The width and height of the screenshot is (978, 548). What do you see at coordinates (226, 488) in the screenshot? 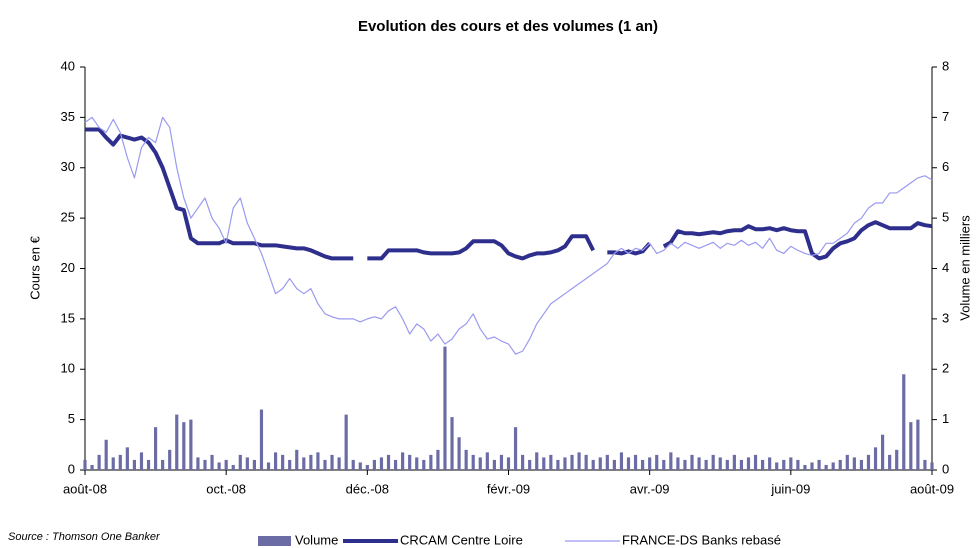
I see `x-tick-label: oct.-08` at bounding box center [226, 488].